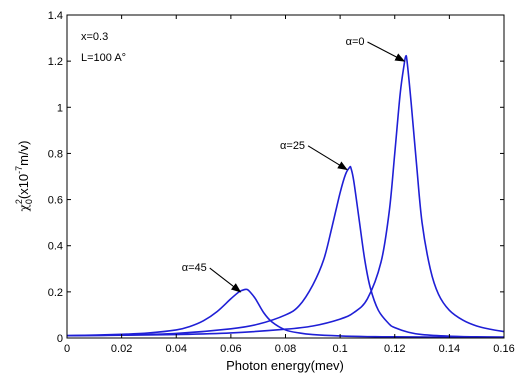 Image resolution: width=515 pixels, height=373 pixels. What do you see at coordinates (176, 349) in the screenshot?
I see `x-tick-label-2: 0.04` at bounding box center [176, 349].